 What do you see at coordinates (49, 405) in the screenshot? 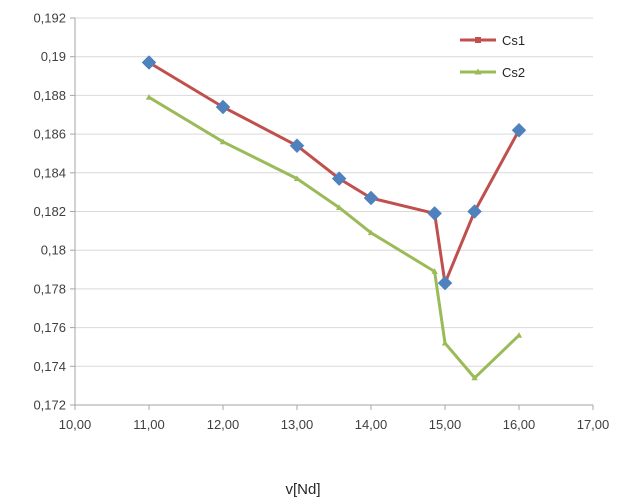
I see `y-tick-label: 0,172` at bounding box center [49, 405].